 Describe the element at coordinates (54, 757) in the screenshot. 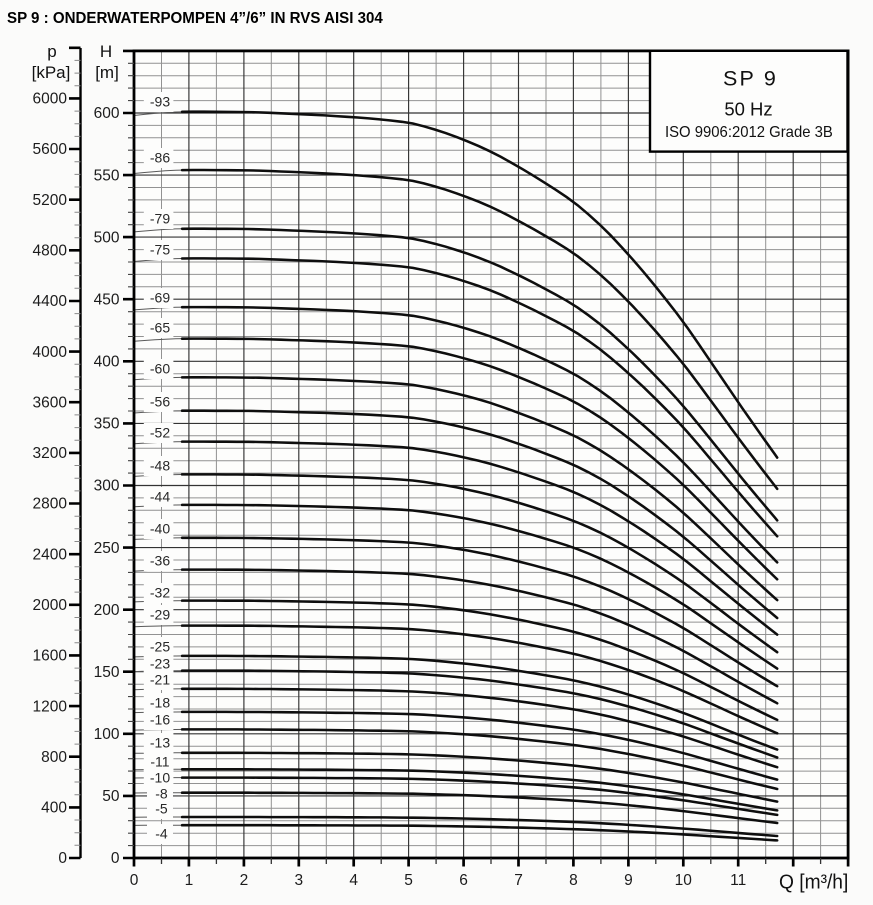

I see `svg-text: 800` at that location.